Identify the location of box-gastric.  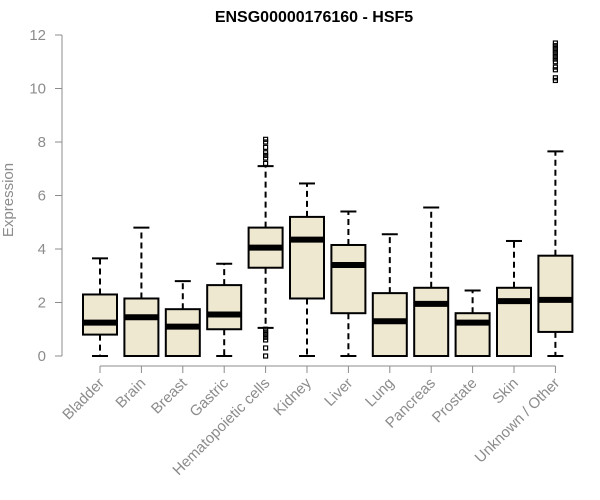
(224, 309).